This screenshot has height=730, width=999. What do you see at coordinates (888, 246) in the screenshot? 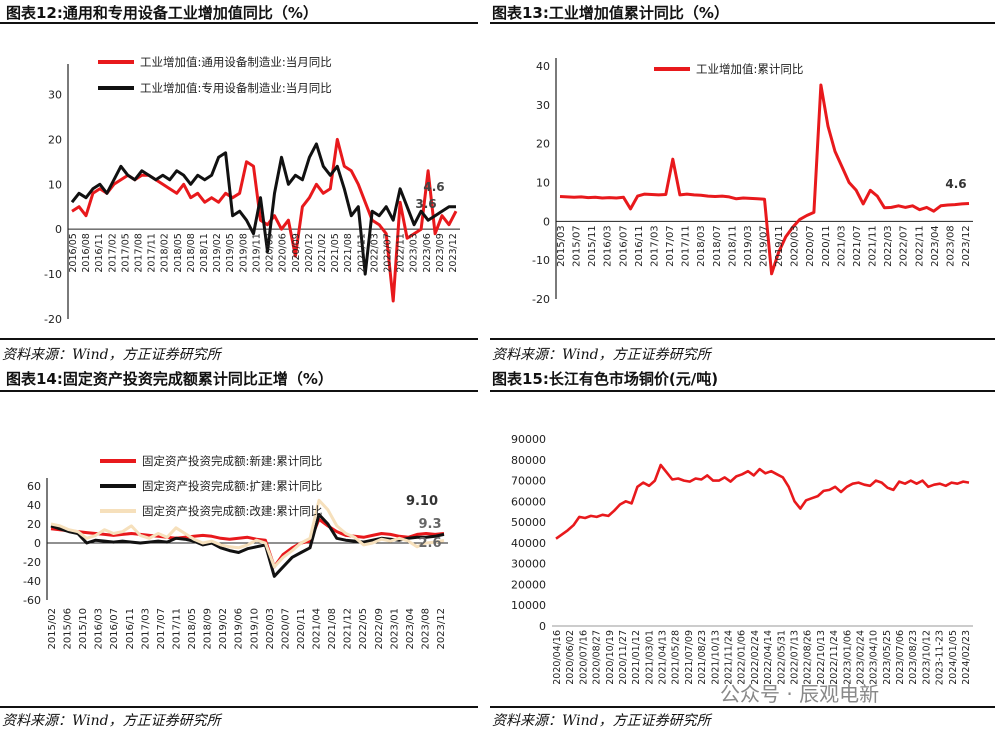
I see `x-tick-label: 2022/03` at bounding box center [888, 246].